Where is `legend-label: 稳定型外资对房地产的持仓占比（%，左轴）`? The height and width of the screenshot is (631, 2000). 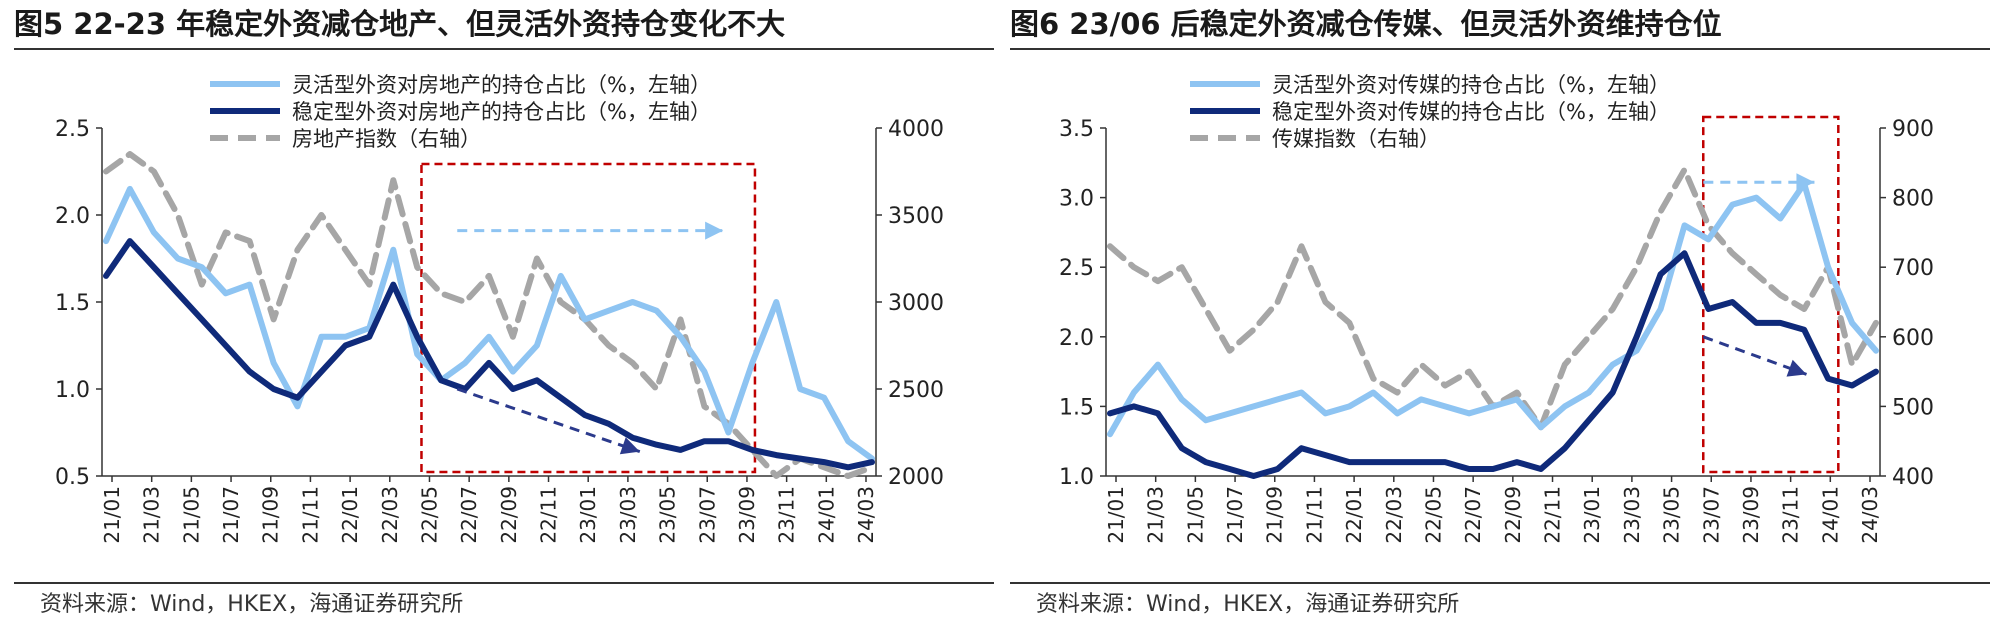
legend-label: 稳定型外资对房地产的持仓占比（%，左轴） is located at coordinates (501, 112).